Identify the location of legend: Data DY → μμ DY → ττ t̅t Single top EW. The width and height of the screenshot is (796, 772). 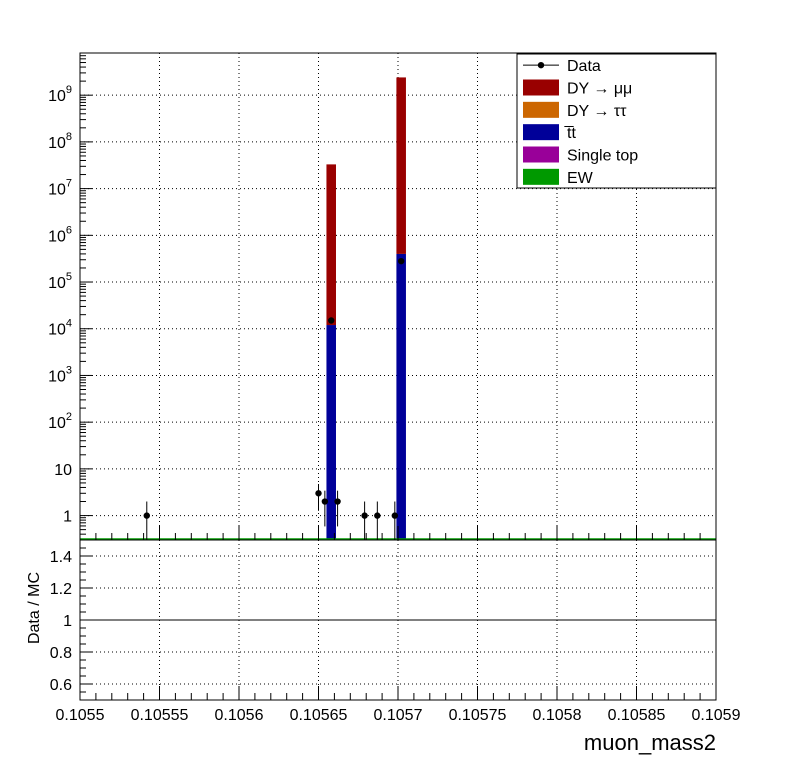
(616, 121).